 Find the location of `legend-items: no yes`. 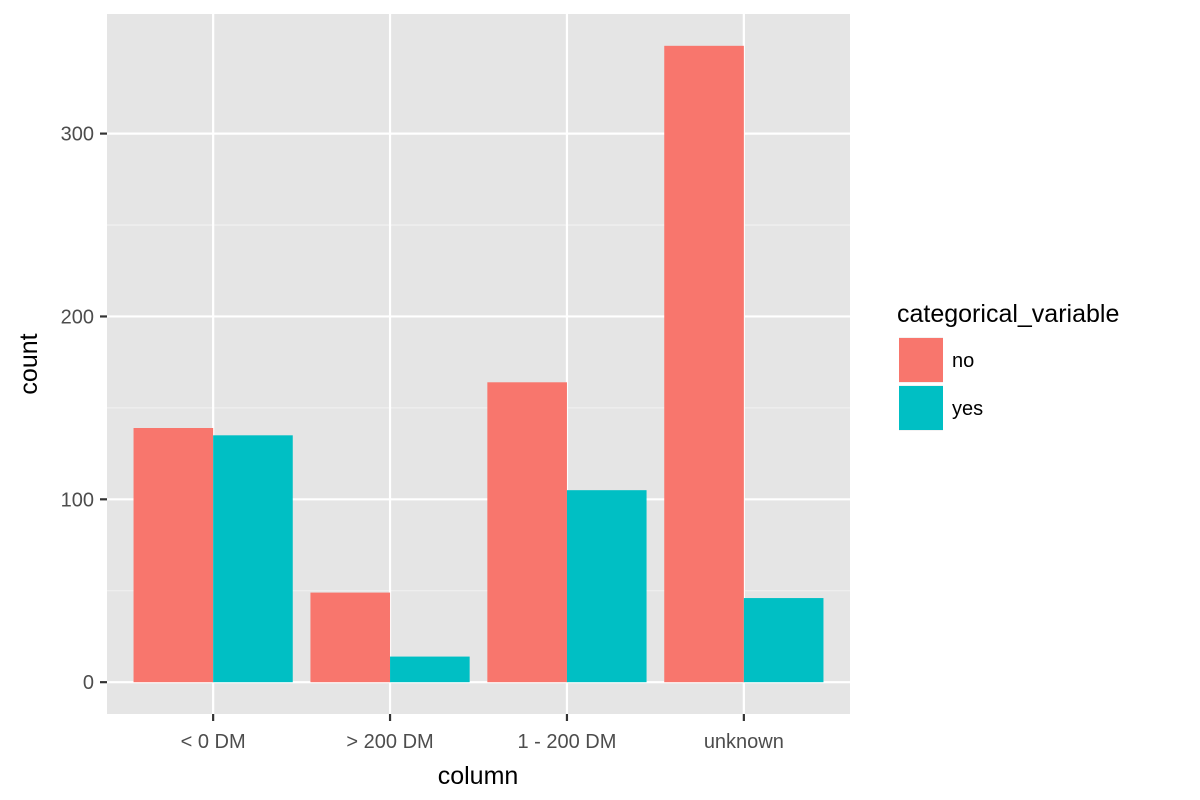

legend-items: no yes is located at coordinates (941, 384).